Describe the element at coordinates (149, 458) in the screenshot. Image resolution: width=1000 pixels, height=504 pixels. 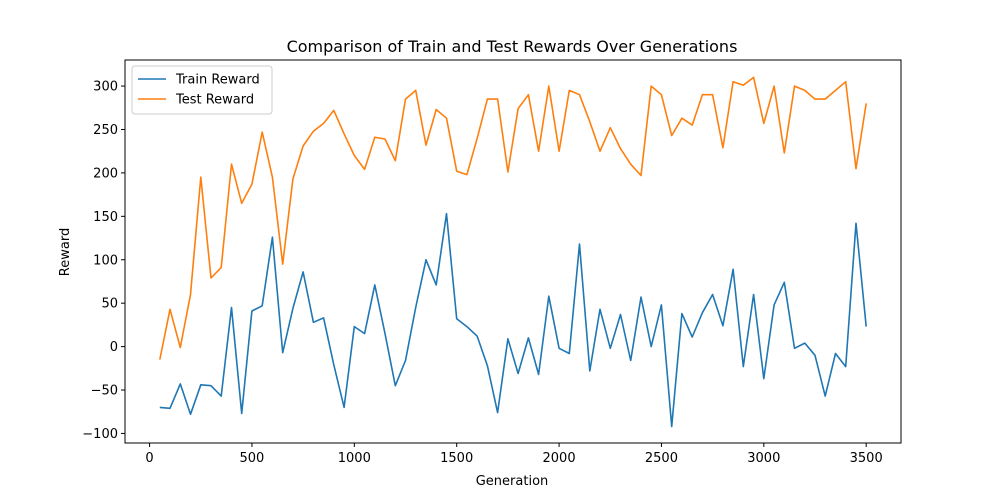
I see `x-tick-label: 0` at that location.